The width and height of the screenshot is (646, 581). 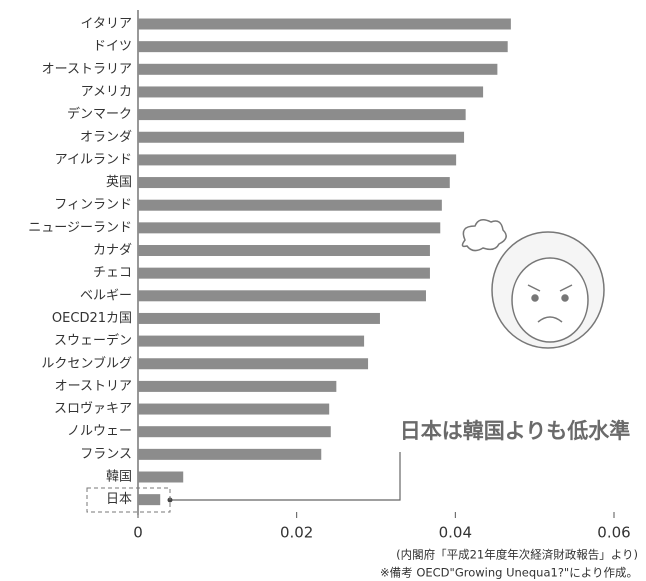 What do you see at coordinates (87, 69) in the screenshot?
I see `category-label: オーストラリア` at bounding box center [87, 69].